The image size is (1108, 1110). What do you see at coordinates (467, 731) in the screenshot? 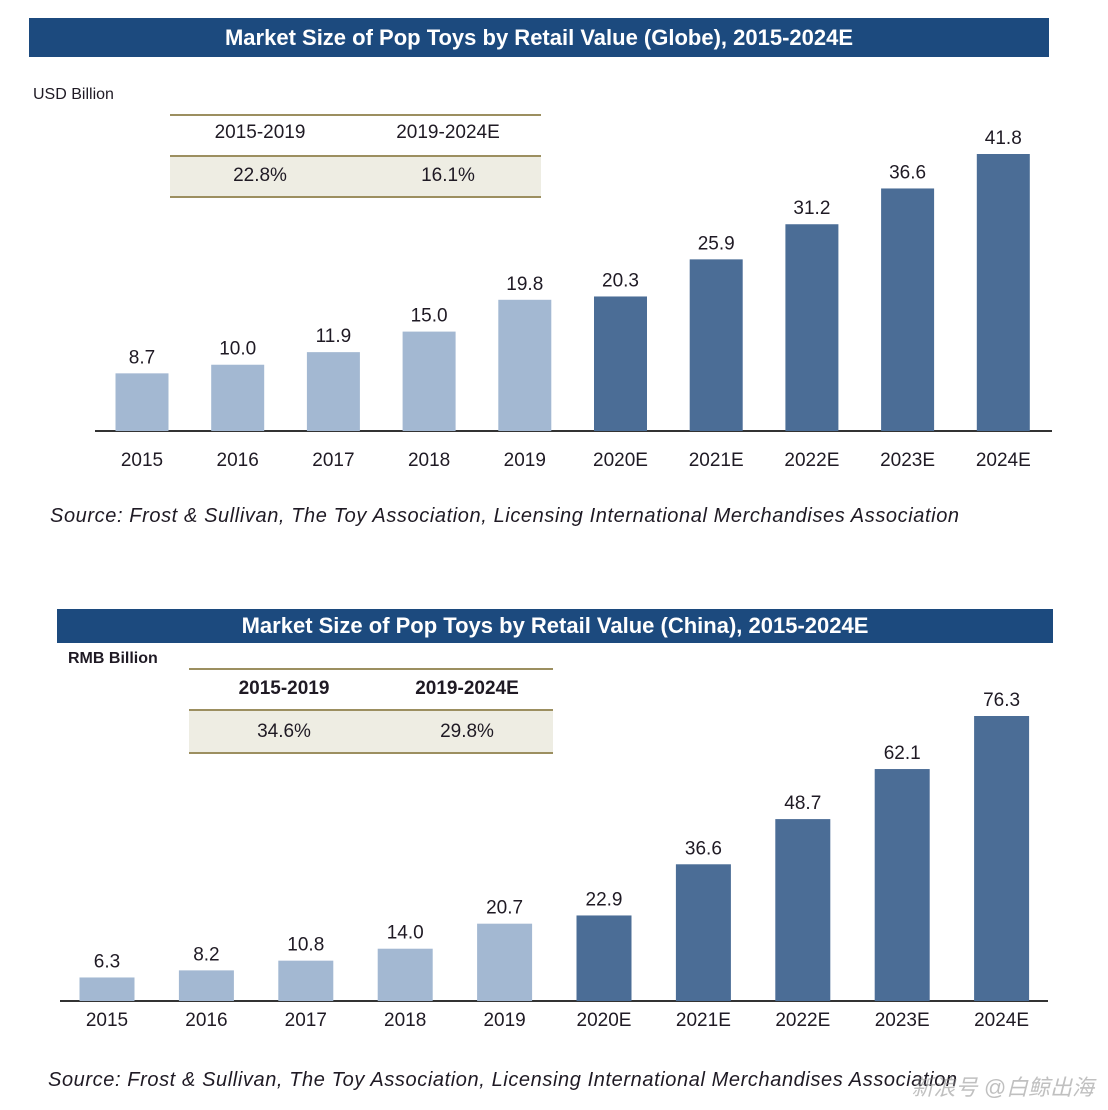
I see `cagr-value-period2: 29.8%` at bounding box center [467, 731].